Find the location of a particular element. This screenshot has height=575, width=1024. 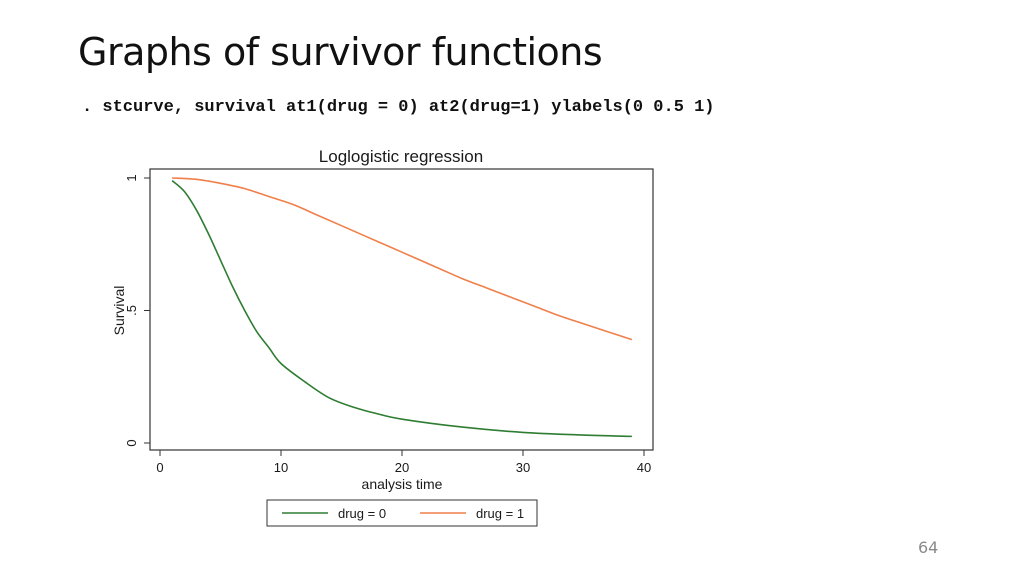

y-axis: 0.51 is located at coordinates (137, 310).